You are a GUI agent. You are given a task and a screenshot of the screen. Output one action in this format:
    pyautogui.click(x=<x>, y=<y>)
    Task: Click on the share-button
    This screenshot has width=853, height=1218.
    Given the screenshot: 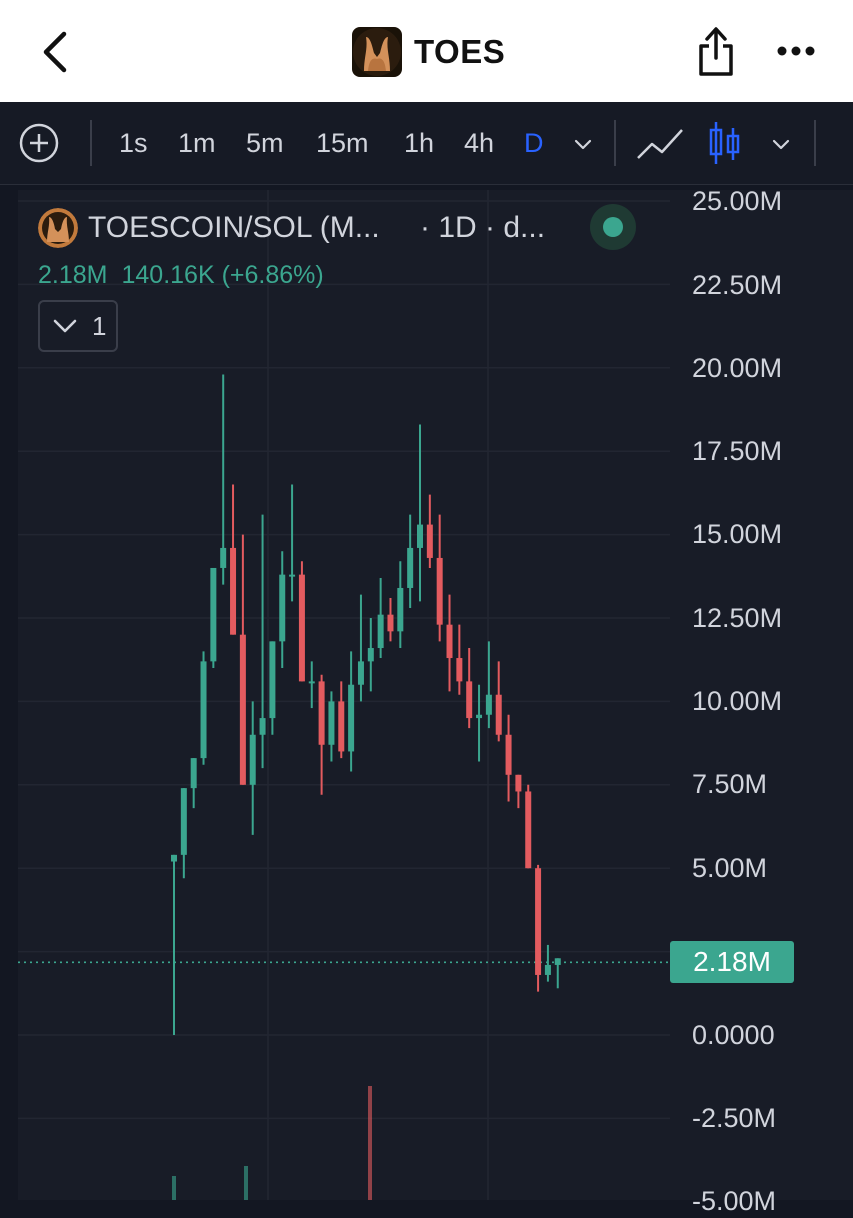 What is the action you would take?
    pyautogui.click(x=716, y=51)
    